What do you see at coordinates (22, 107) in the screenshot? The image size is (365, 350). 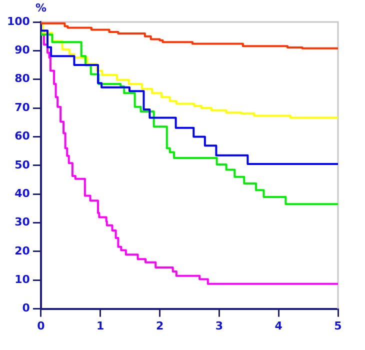 I see `y-tick-label: 70` at bounding box center [22, 107].